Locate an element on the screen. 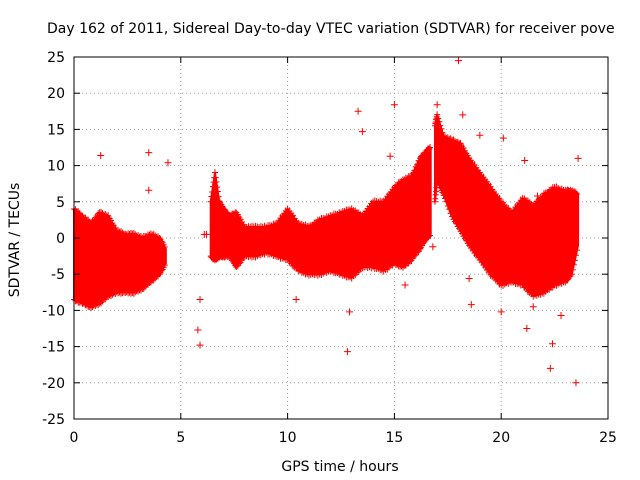  y-tick-label: 25 is located at coordinates (56, 58).